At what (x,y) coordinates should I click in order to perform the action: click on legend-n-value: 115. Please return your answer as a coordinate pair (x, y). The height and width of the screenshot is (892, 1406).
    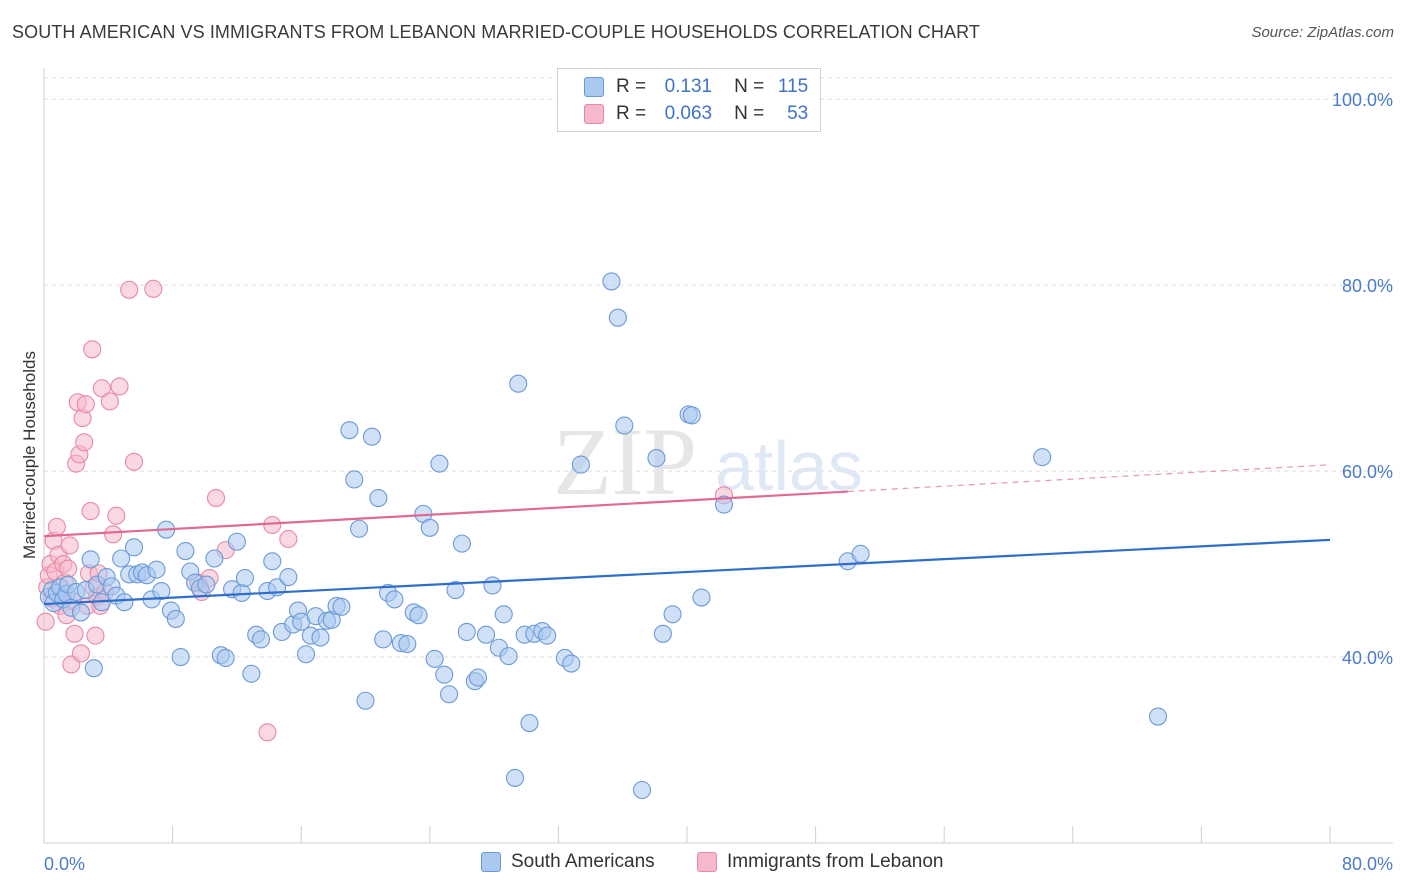
    Looking at the image, I should click on (793, 86).